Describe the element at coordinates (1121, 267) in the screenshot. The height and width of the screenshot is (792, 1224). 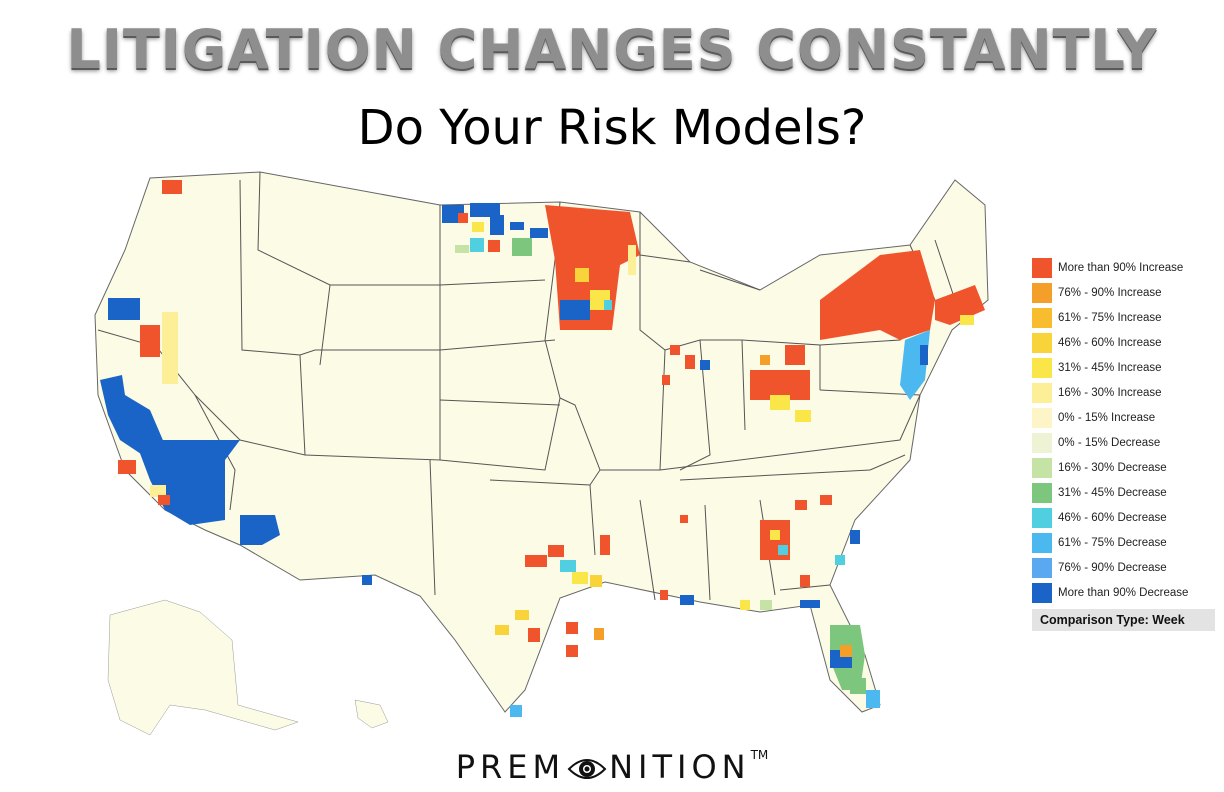
I see `legend-label: More than 90% Increase` at that location.